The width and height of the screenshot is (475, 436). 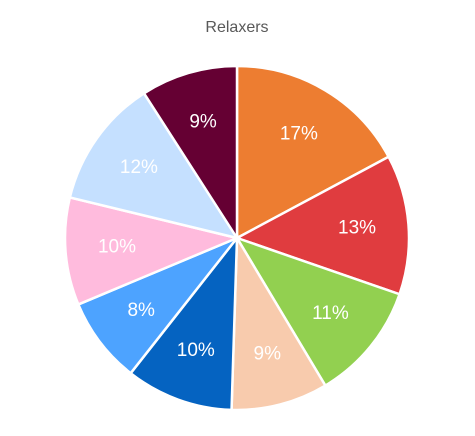 I want to click on value-label: 13%, so click(x=357, y=227).